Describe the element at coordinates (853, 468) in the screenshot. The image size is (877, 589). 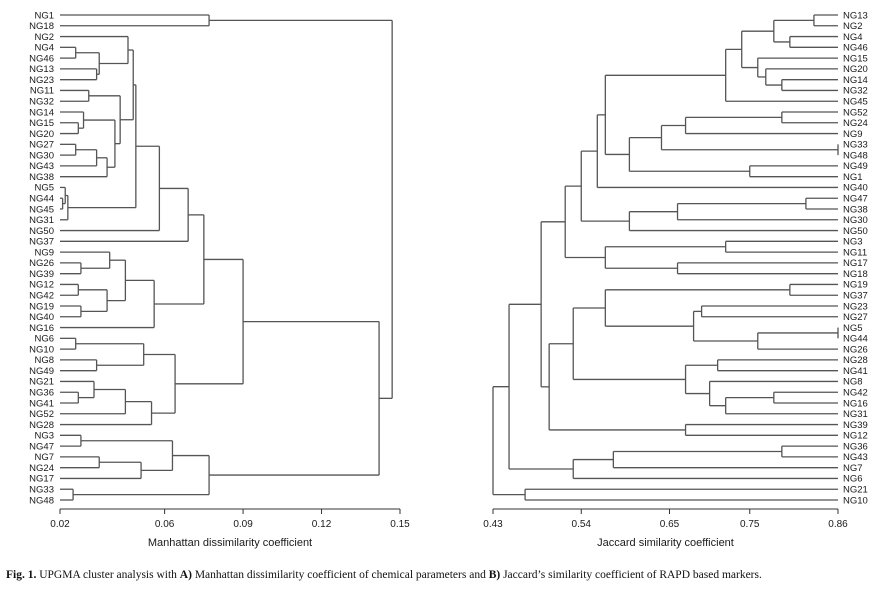
I see `leaf-label: NG7` at that location.